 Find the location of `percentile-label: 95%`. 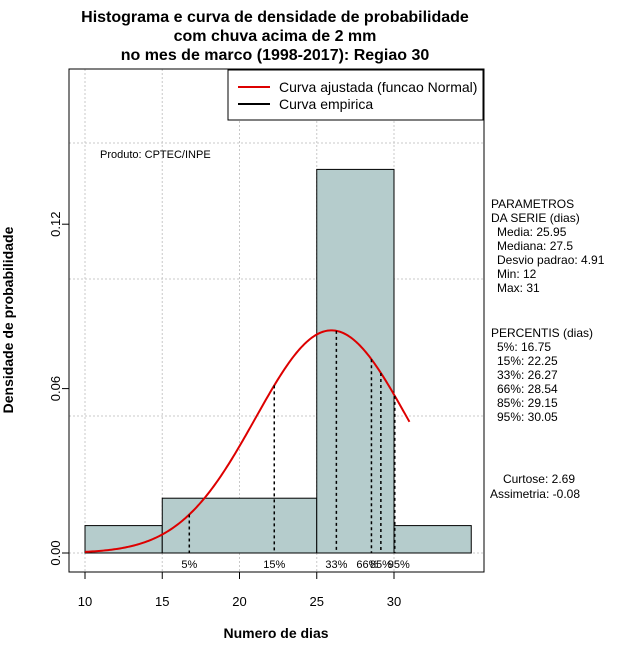

percentile-label: 95% is located at coordinates (399, 565).